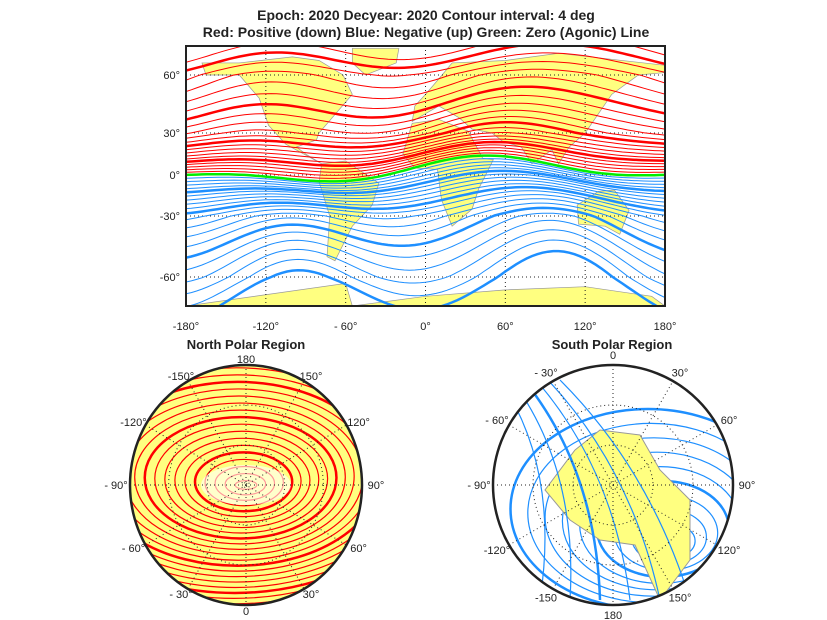  I want to click on land-greenland, so click(375, 62).